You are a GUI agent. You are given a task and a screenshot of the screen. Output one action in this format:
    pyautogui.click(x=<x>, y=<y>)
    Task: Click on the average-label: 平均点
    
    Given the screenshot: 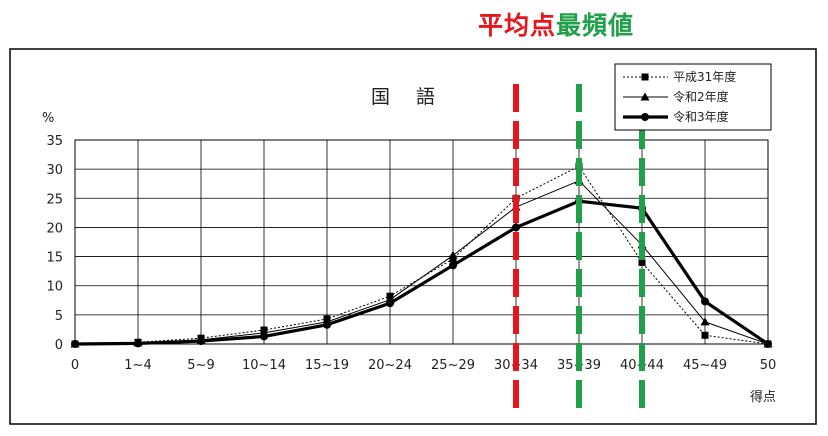 What is the action you would take?
    pyautogui.click(x=517, y=25)
    